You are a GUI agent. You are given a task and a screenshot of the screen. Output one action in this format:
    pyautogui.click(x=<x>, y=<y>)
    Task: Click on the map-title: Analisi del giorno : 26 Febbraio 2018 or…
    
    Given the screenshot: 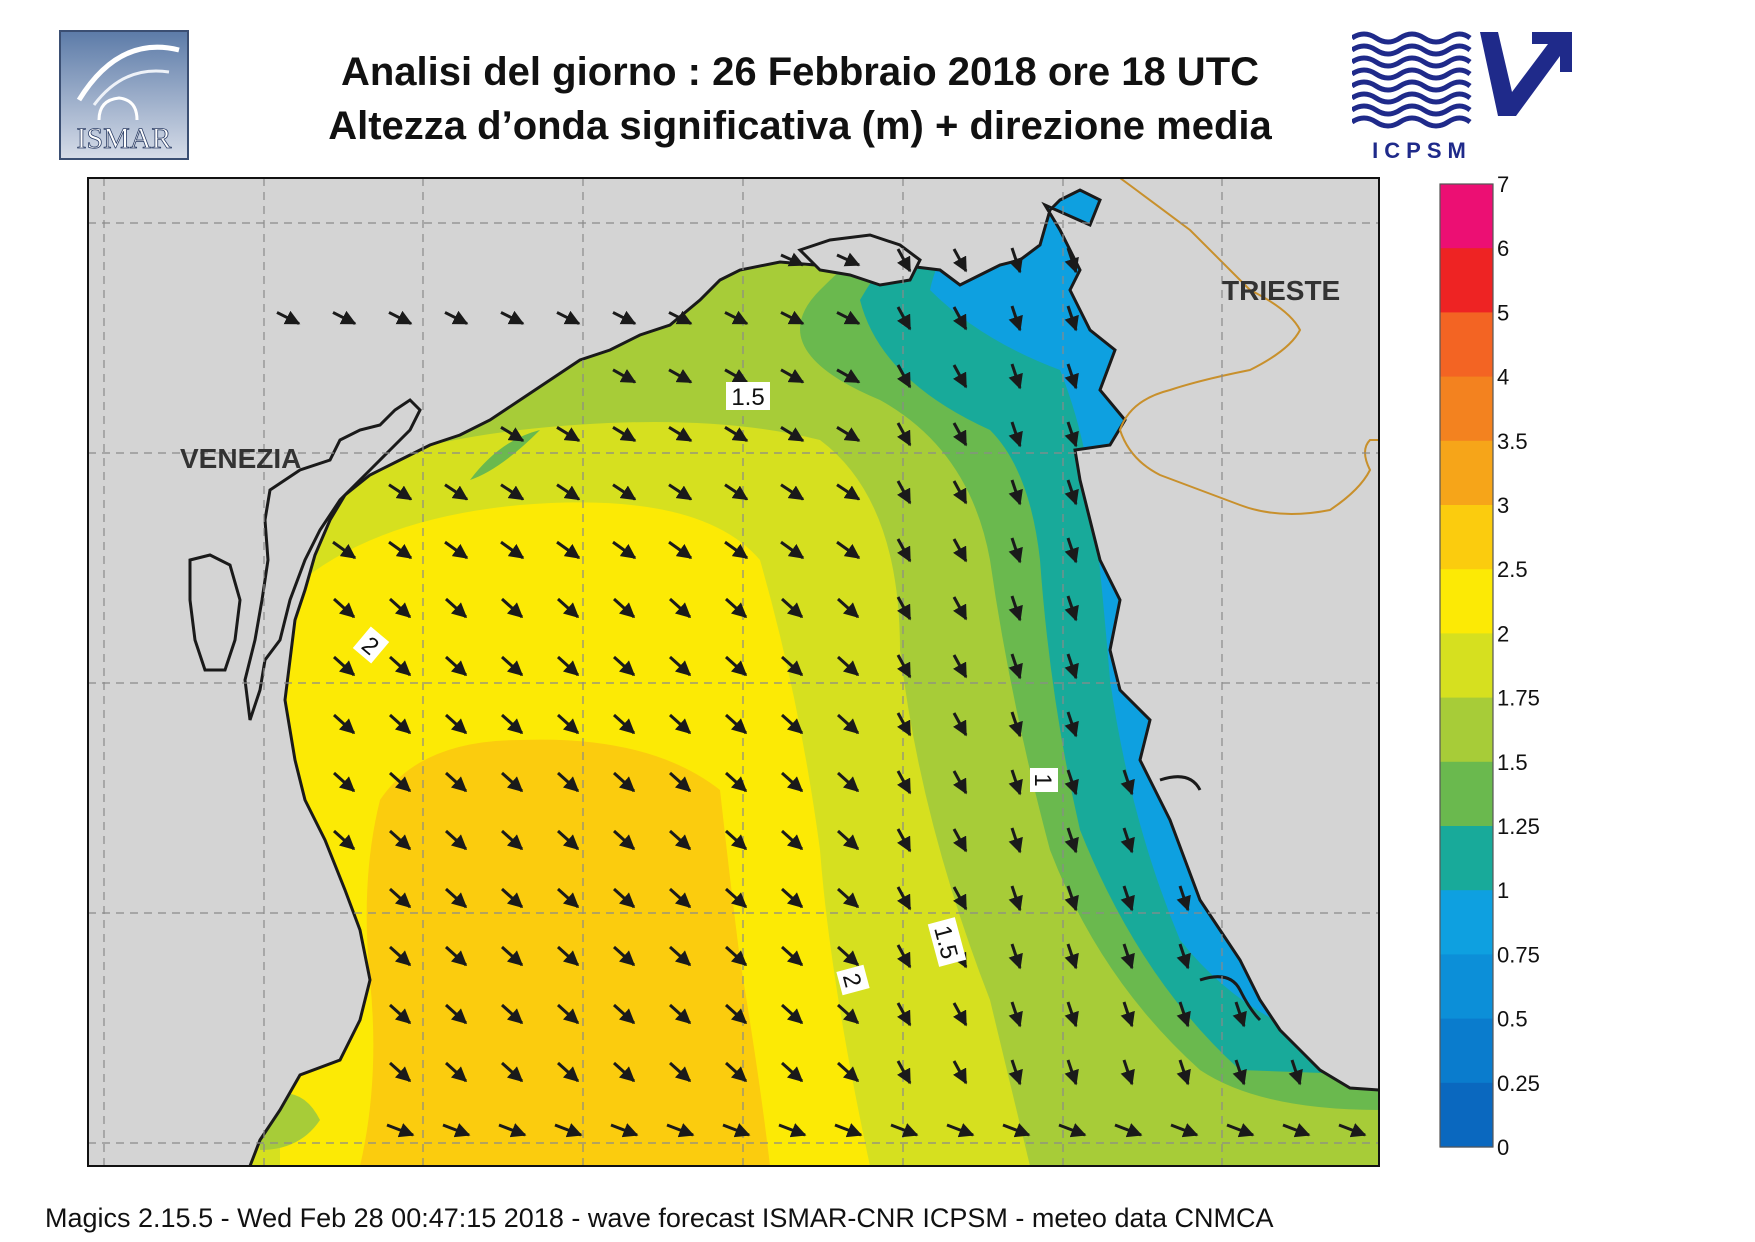 What is the action you would take?
    pyautogui.click(x=800, y=72)
    